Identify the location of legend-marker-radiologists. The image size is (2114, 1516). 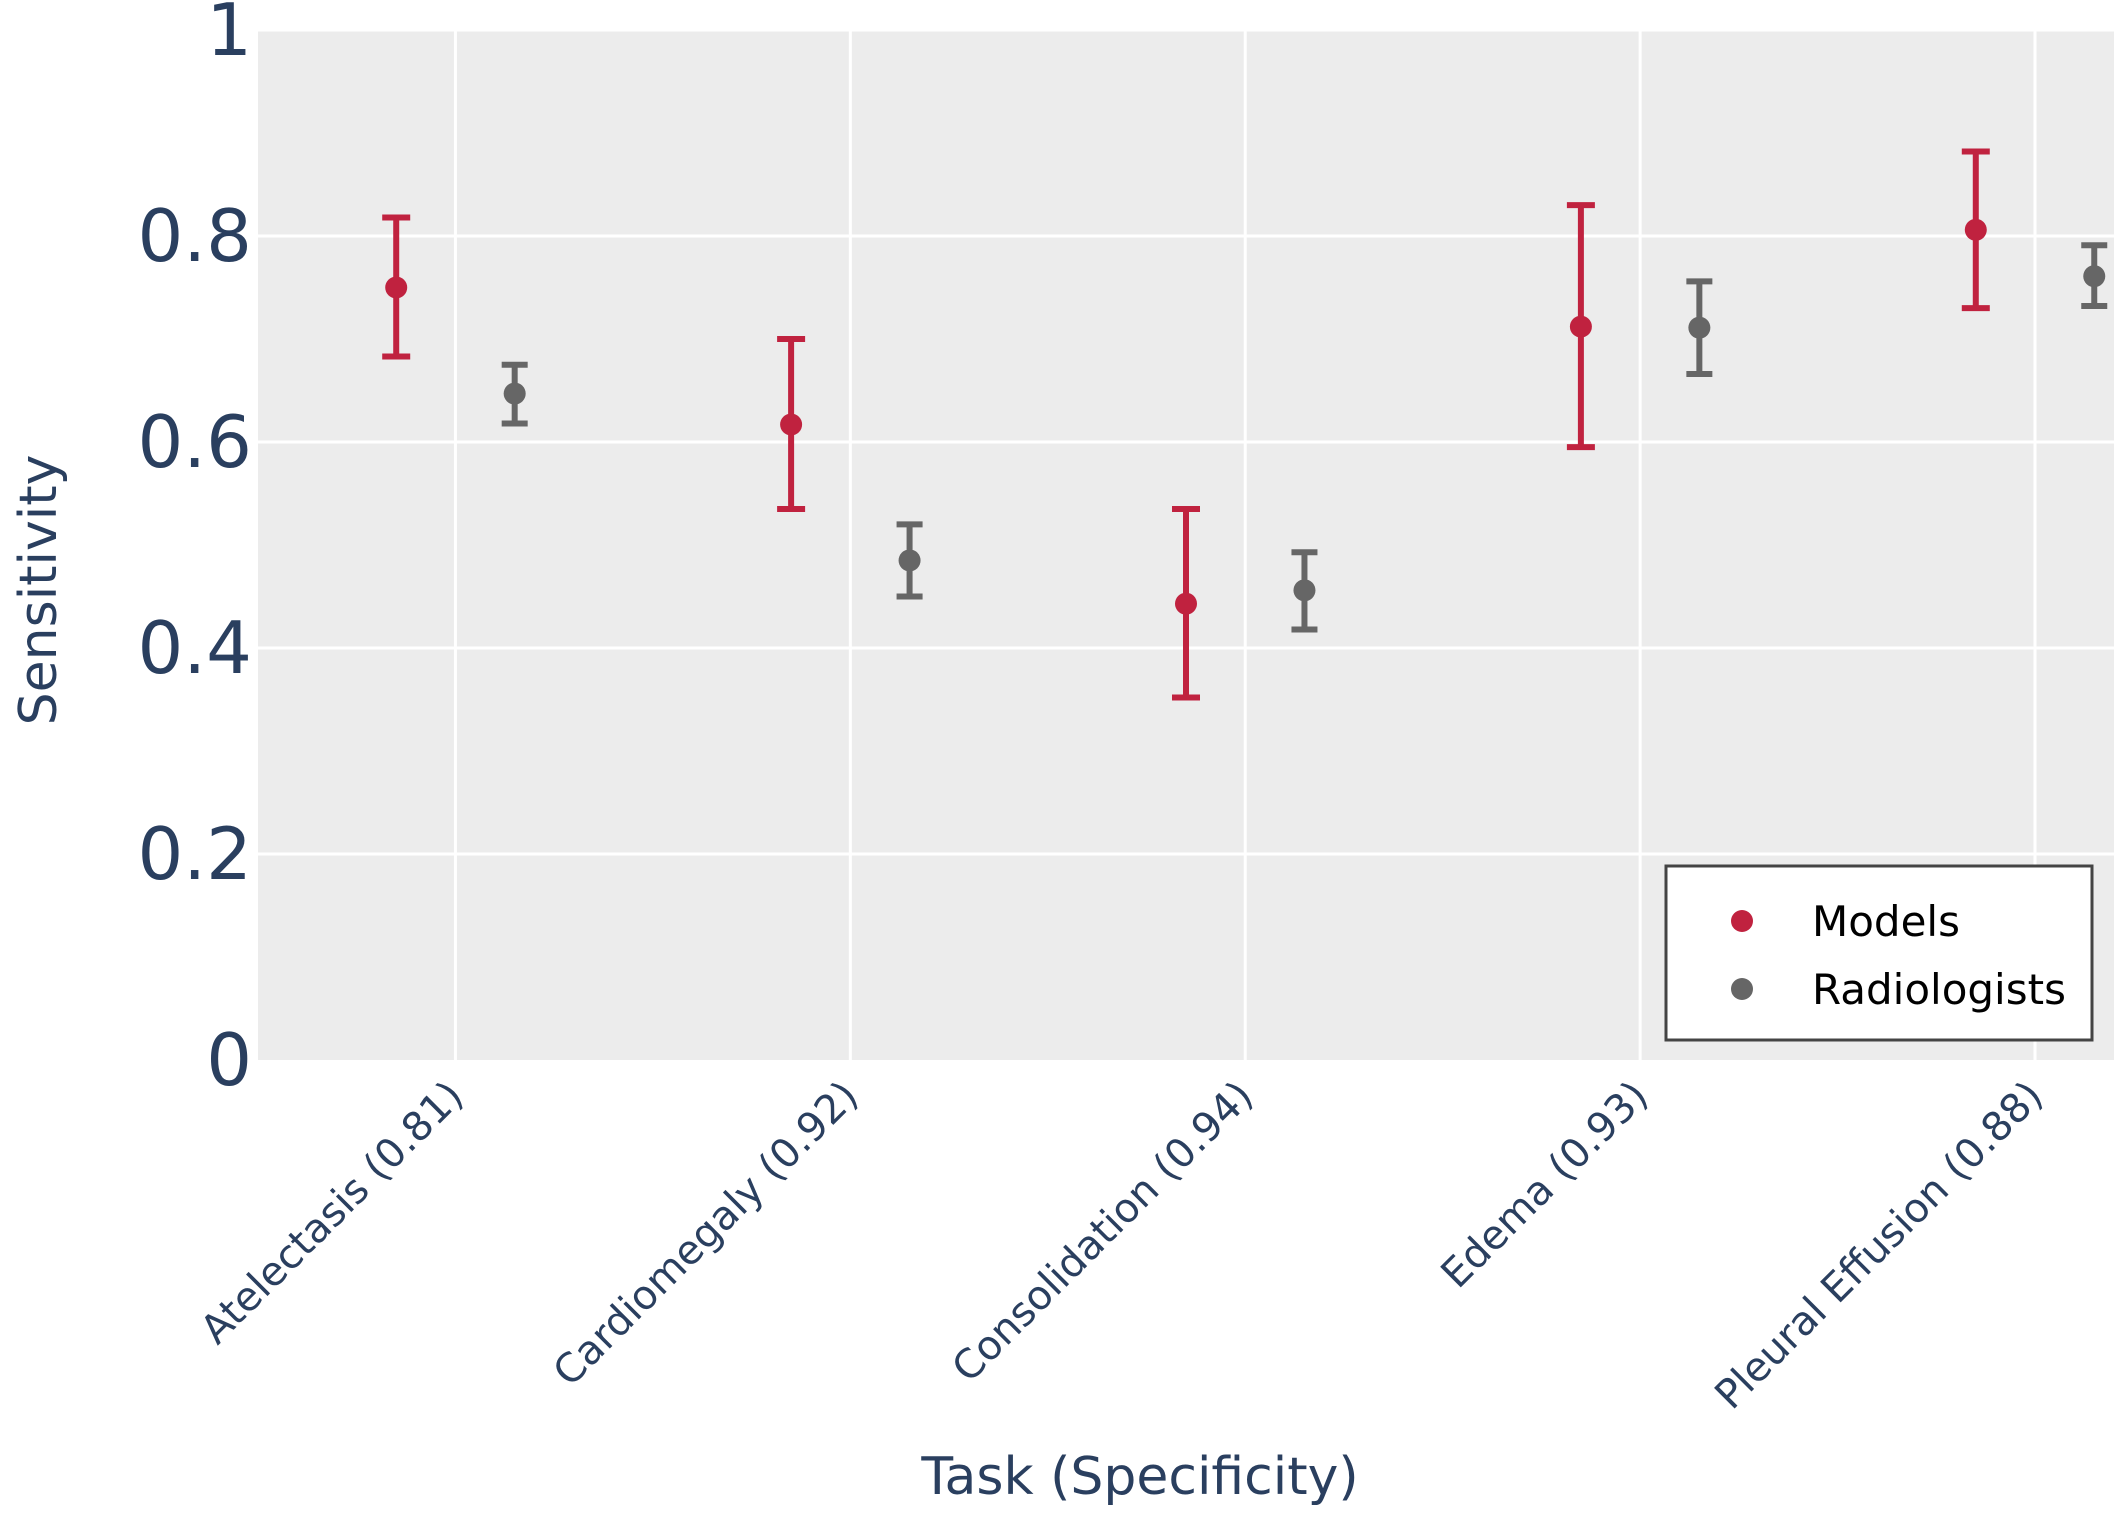
(1742, 989).